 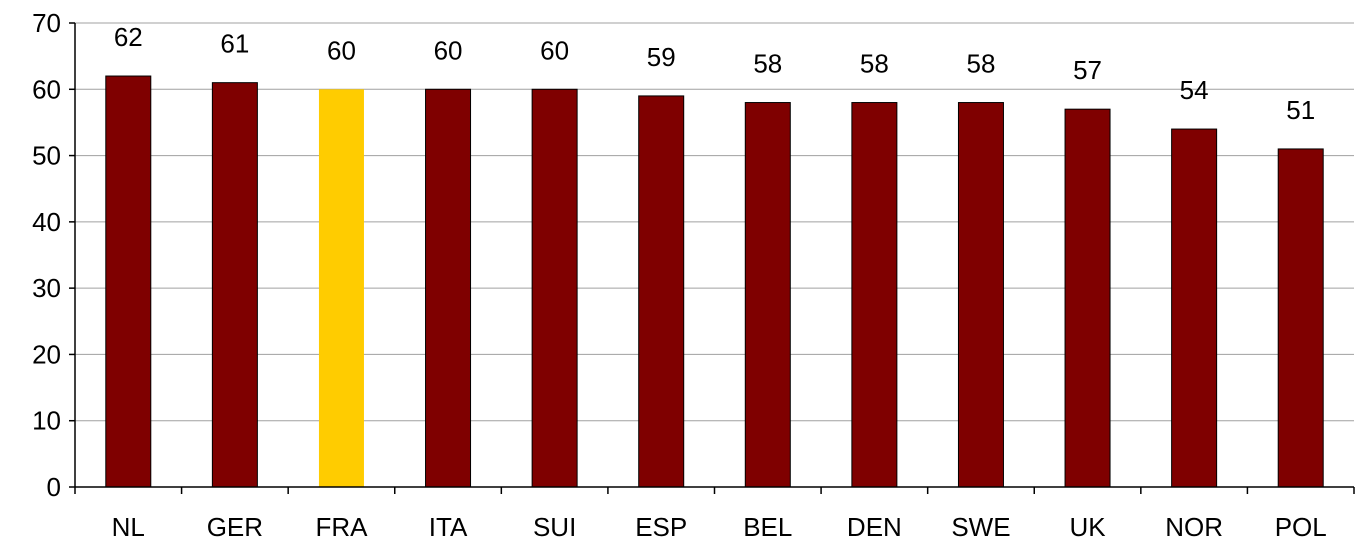 What do you see at coordinates (46, 288) in the screenshot?
I see `y-tick-label: 30` at bounding box center [46, 288].